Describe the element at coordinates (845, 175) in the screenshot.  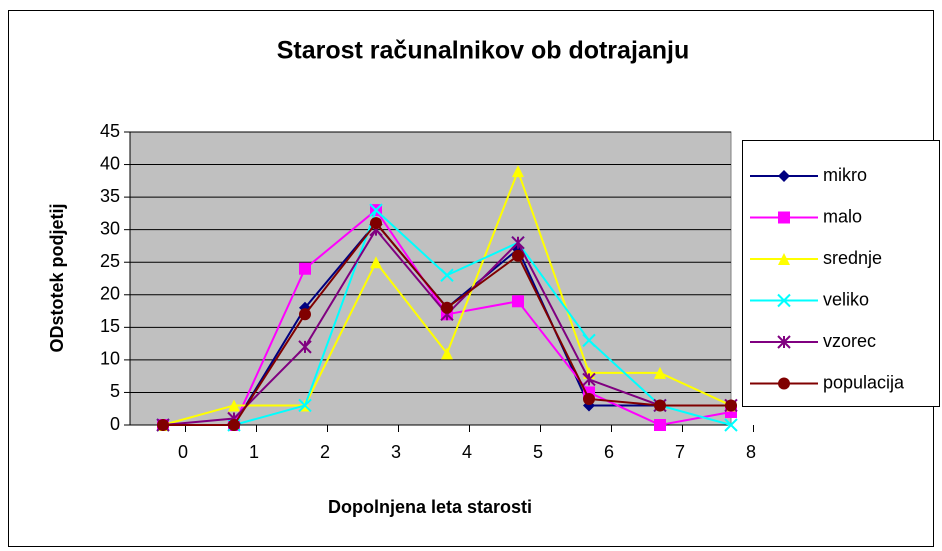
I see `legend-label: mikro` at that location.